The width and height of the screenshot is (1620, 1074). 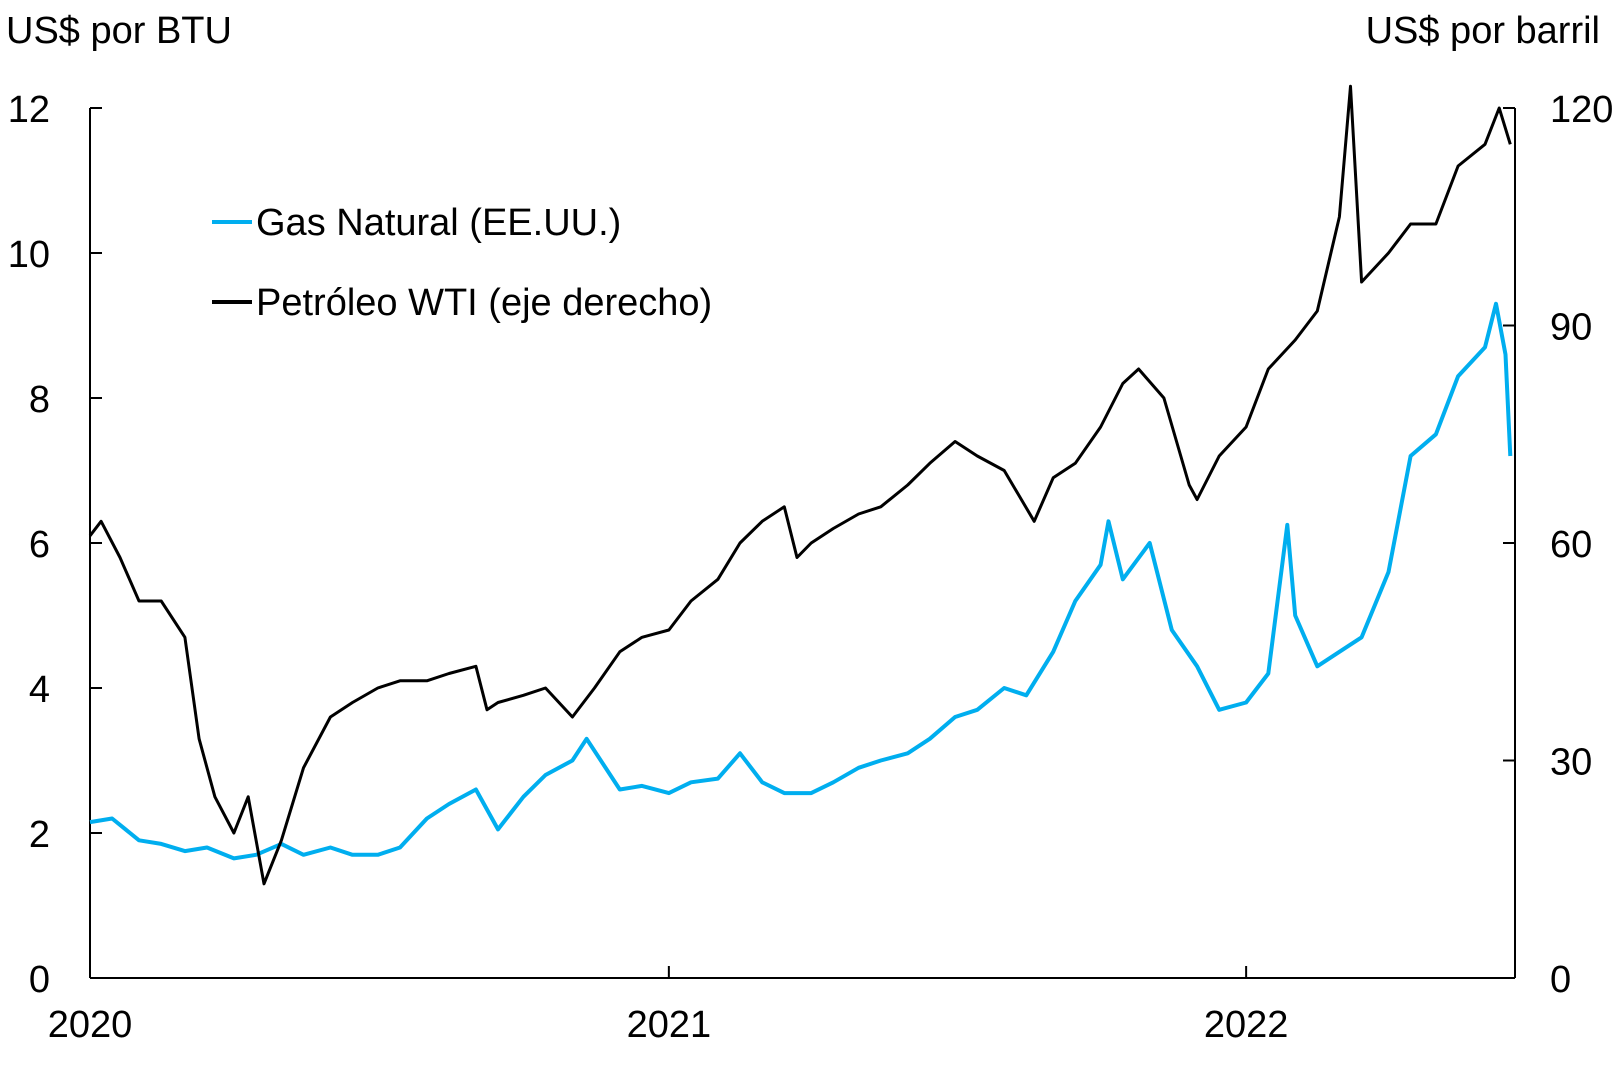 I want to click on right-tick-label: 120, so click(x=1581, y=110).